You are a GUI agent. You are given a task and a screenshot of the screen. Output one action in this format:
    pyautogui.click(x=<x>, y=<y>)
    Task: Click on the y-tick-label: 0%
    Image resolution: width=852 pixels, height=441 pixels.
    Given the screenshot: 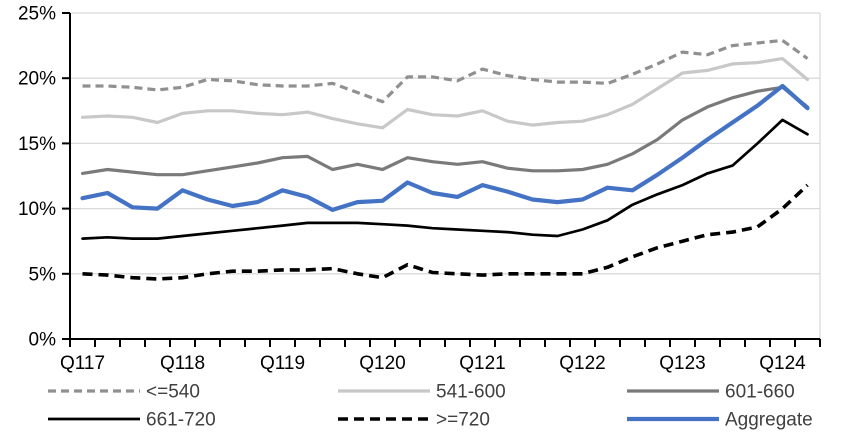 What is the action you would take?
    pyautogui.click(x=43, y=340)
    